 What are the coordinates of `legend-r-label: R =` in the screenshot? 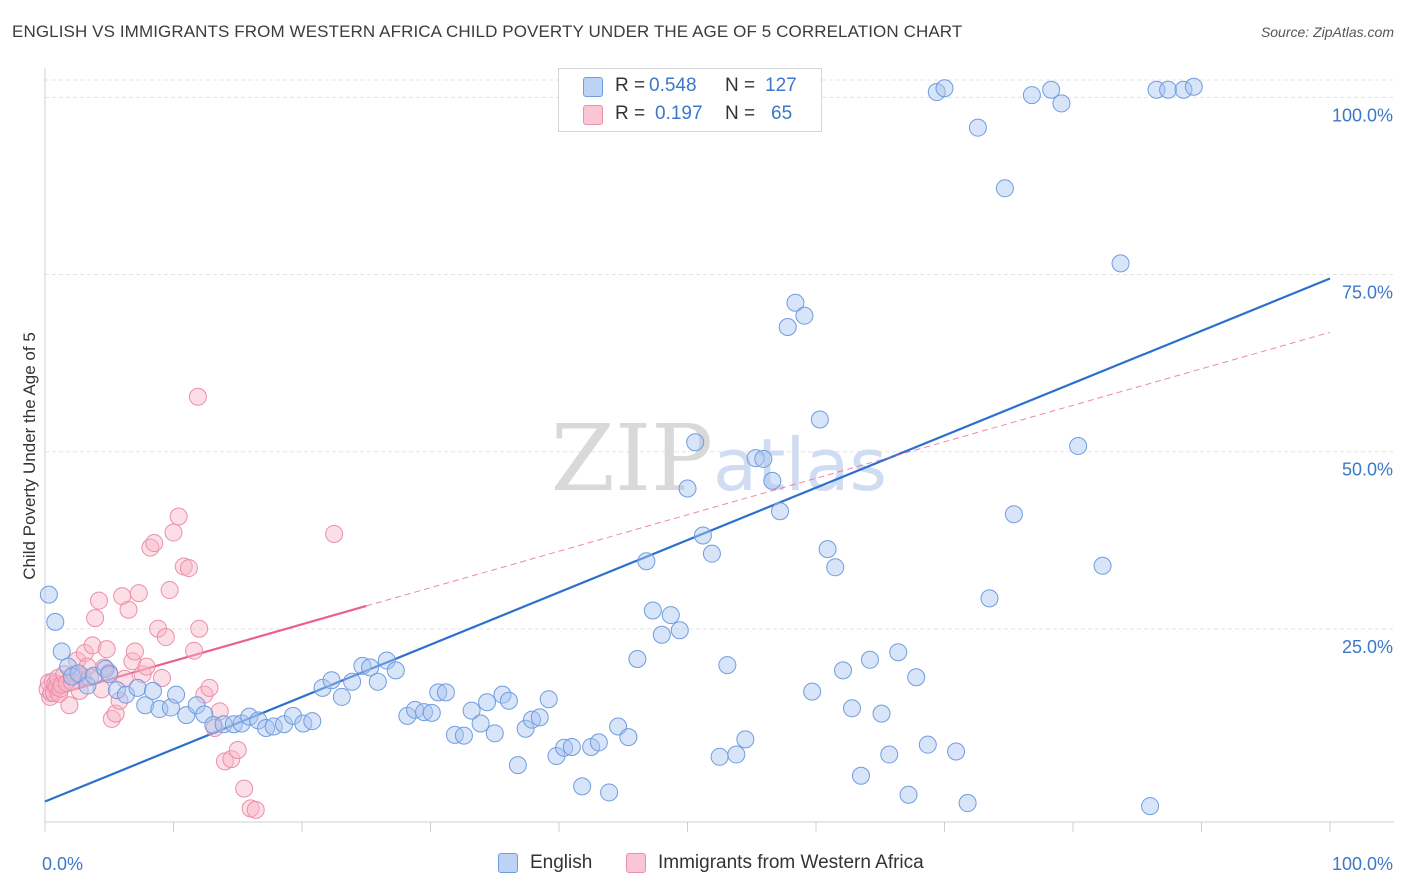 It's located at (630, 85).